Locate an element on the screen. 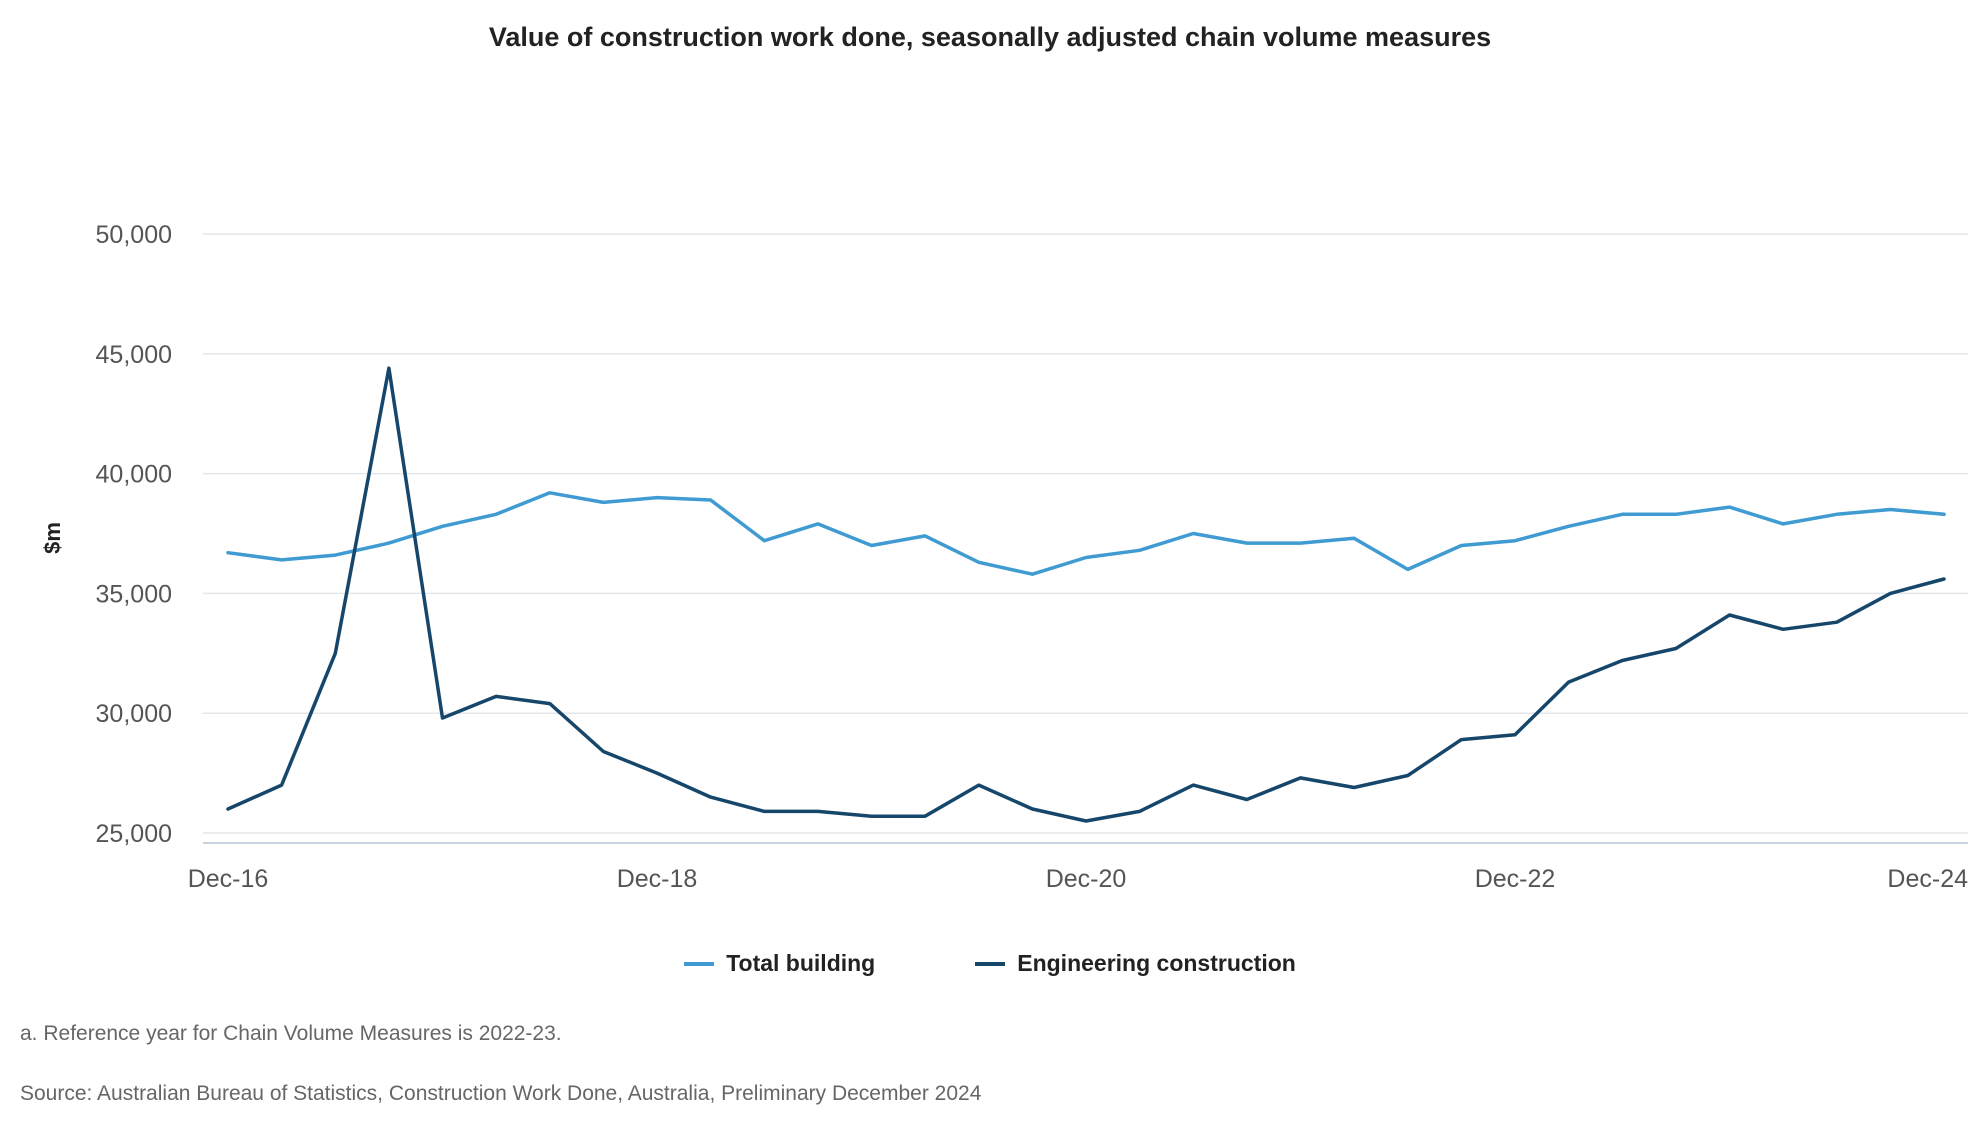  legend-label-total-building: Total building is located at coordinates (801, 963).